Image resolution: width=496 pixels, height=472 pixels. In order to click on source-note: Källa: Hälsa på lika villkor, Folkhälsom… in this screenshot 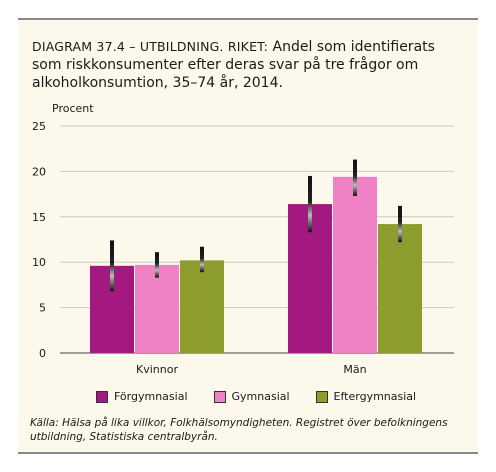, I will do `click(239, 430)`.